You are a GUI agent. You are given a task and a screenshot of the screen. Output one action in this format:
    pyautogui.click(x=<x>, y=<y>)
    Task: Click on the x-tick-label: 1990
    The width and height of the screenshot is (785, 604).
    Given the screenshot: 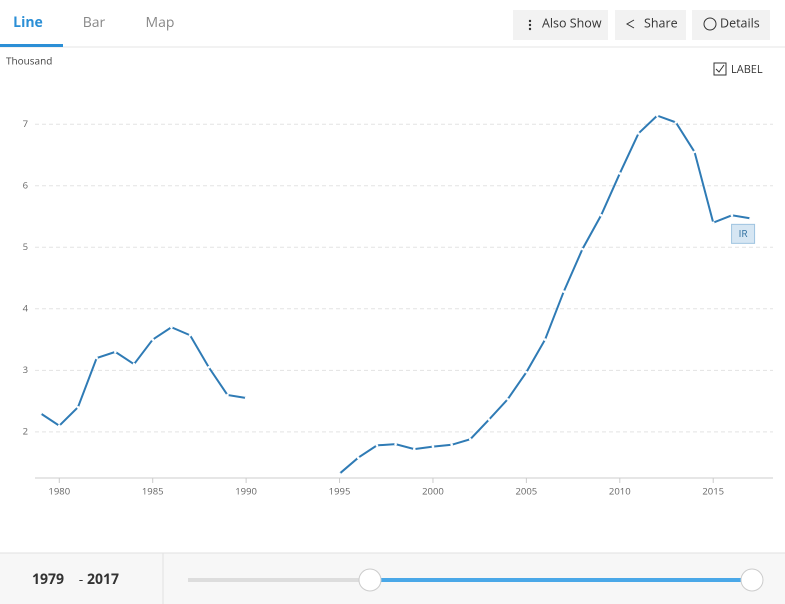 What is the action you would take?
    pyautogui.click(x=246, y=491)
    